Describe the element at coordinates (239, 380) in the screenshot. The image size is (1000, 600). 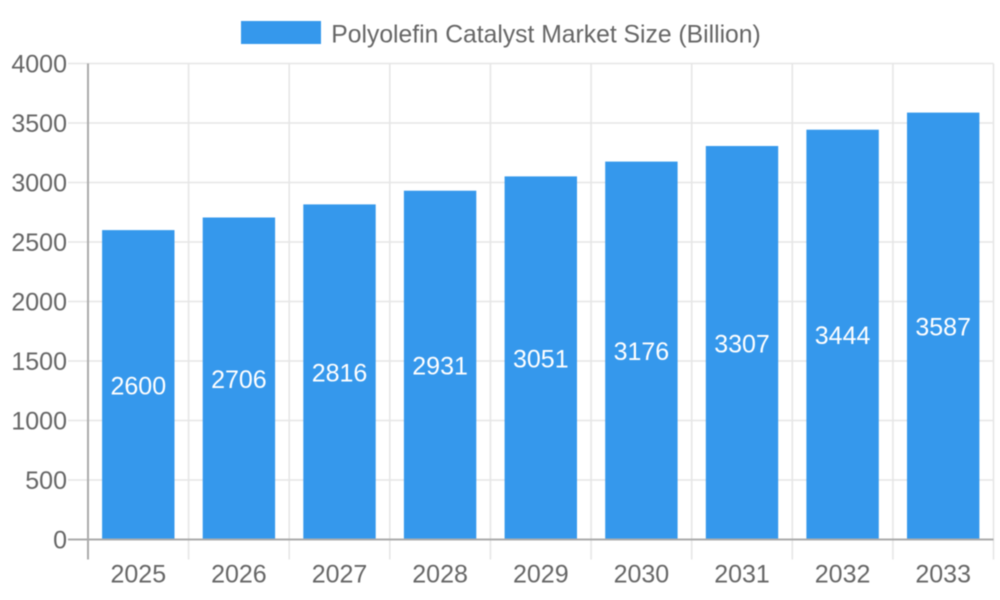
I see `svg-text: 2706` at that location.